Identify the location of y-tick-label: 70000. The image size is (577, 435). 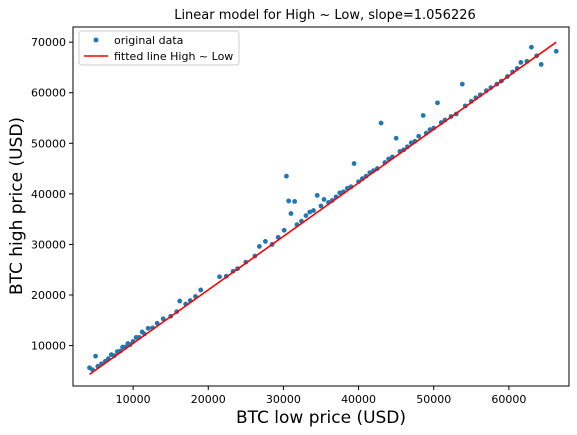
(48, 42).